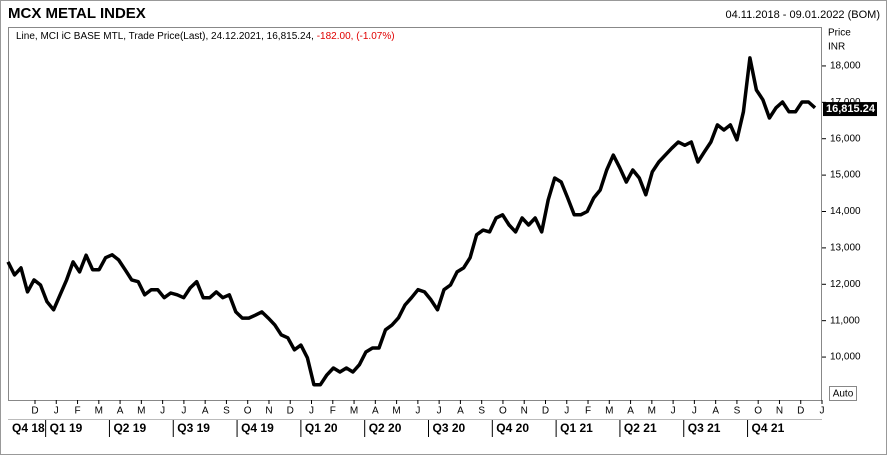 The height and width of the screenshot is (460, 887). Describe the element at coordinates (704, 428) in the screenshot. I see `quarter-label: Q3 21` at that location.